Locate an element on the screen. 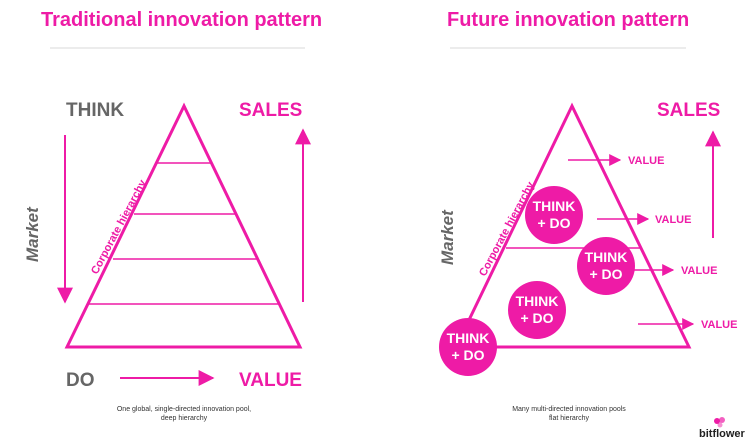 The width and height of the screenshot is (755, 442). think-do-bubble-1: THINK + DO is located at coordinates (554, 215).